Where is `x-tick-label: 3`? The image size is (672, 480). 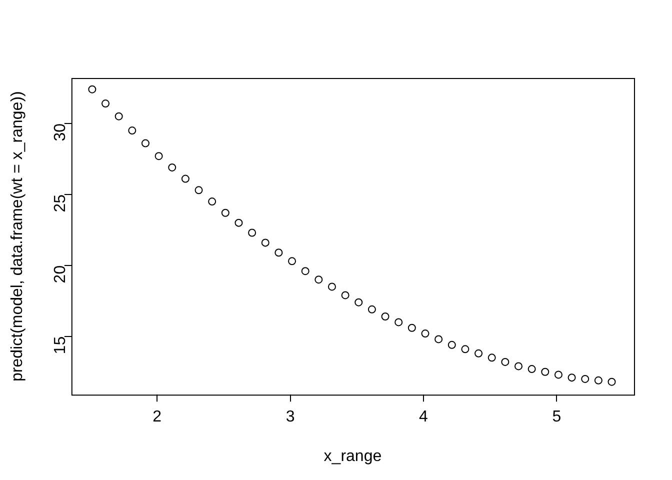
x-tick-label: 3 is located at coordinates (290, 417).